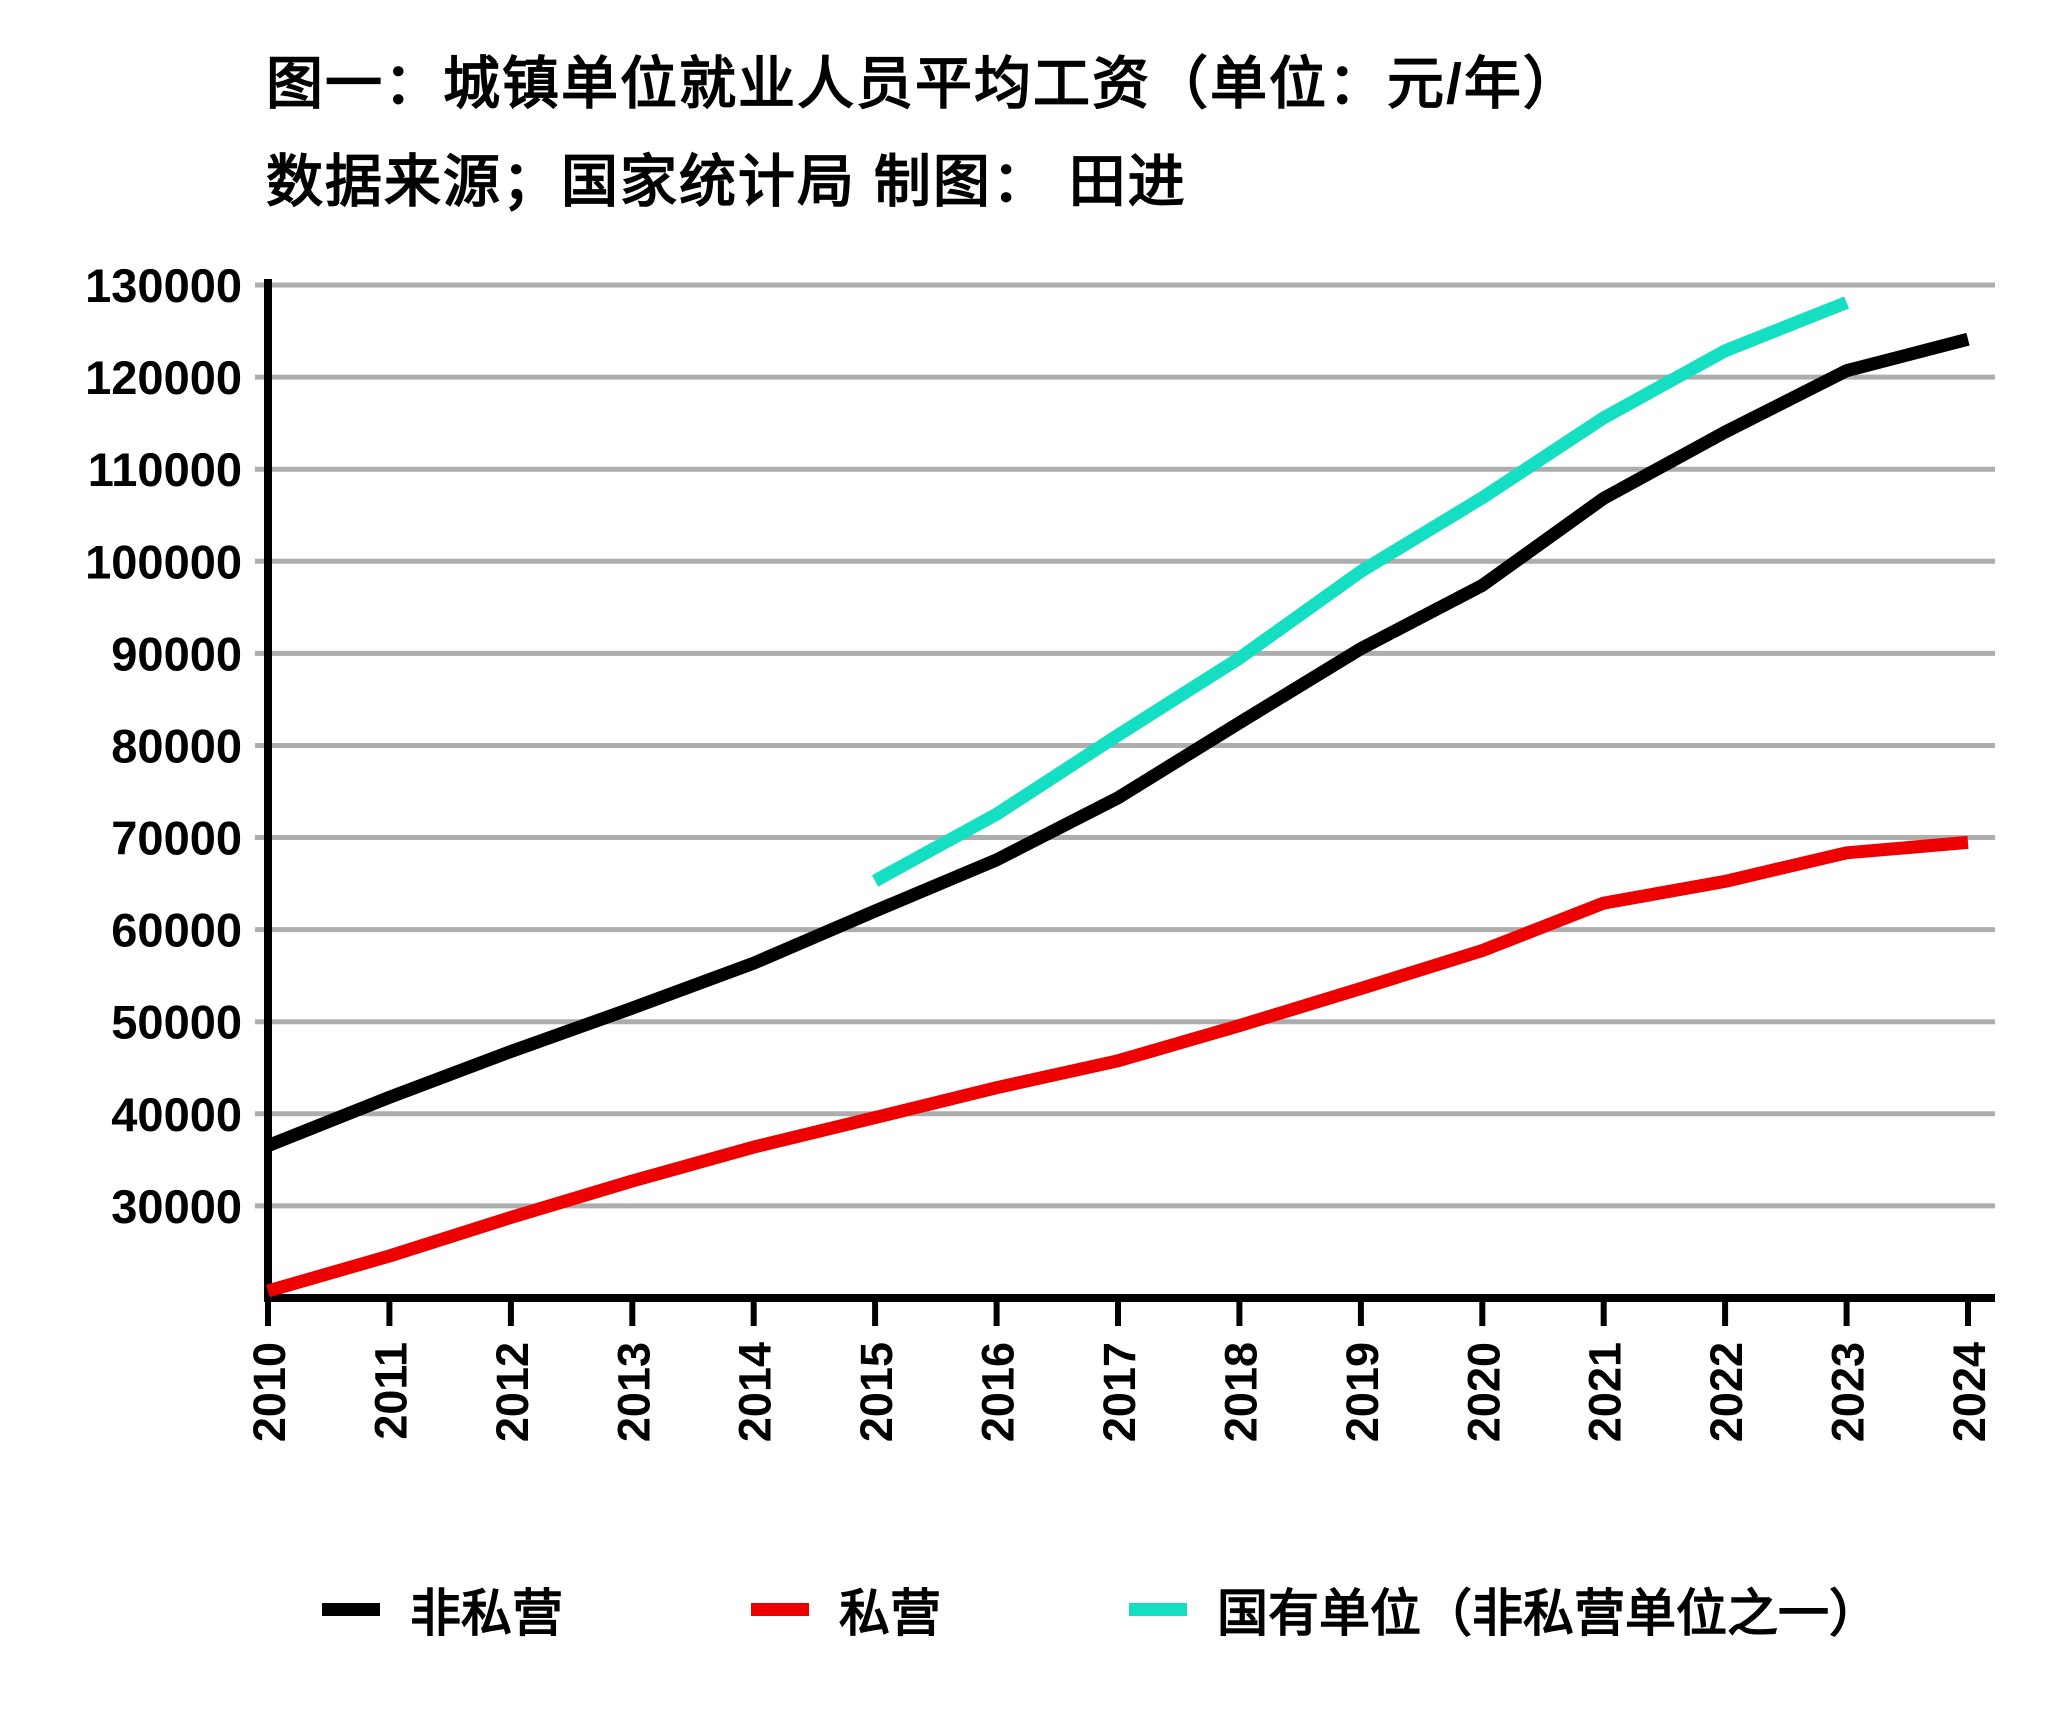 The height and width of the screenshot is (1713, 2053). Describe the element at coordinates (1240, 1392) in the screenshot. I see `x-tick-label: 2018` at that location.